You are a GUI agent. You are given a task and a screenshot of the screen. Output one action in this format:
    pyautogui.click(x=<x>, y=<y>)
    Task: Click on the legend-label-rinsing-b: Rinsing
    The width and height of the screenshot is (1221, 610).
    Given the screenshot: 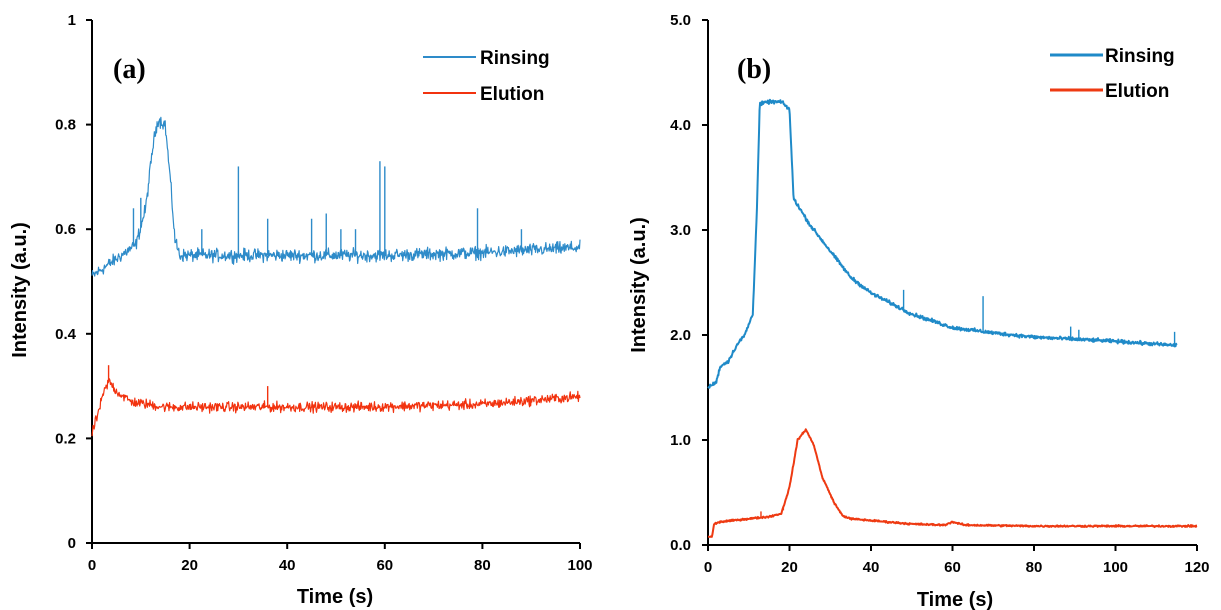 What is the action you would take?
    pyautogui.click(x=1140, y=56)
    